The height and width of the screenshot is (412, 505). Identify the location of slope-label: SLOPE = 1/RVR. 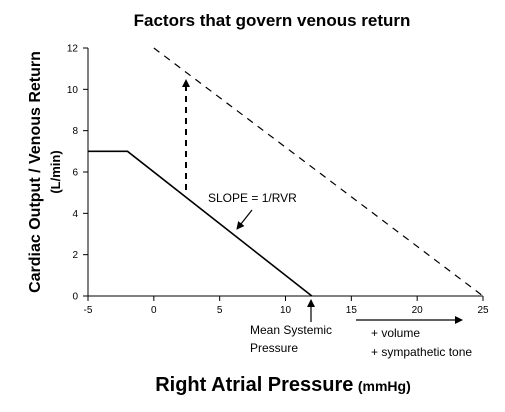
(252, 198).